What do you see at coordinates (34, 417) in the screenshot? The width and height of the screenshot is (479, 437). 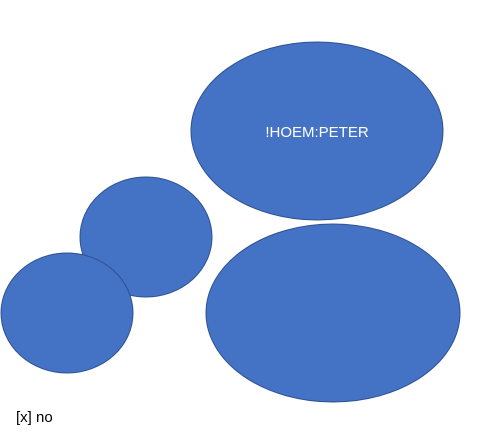 I see `caption-text: [x] no` at bounding box center [34, 417].